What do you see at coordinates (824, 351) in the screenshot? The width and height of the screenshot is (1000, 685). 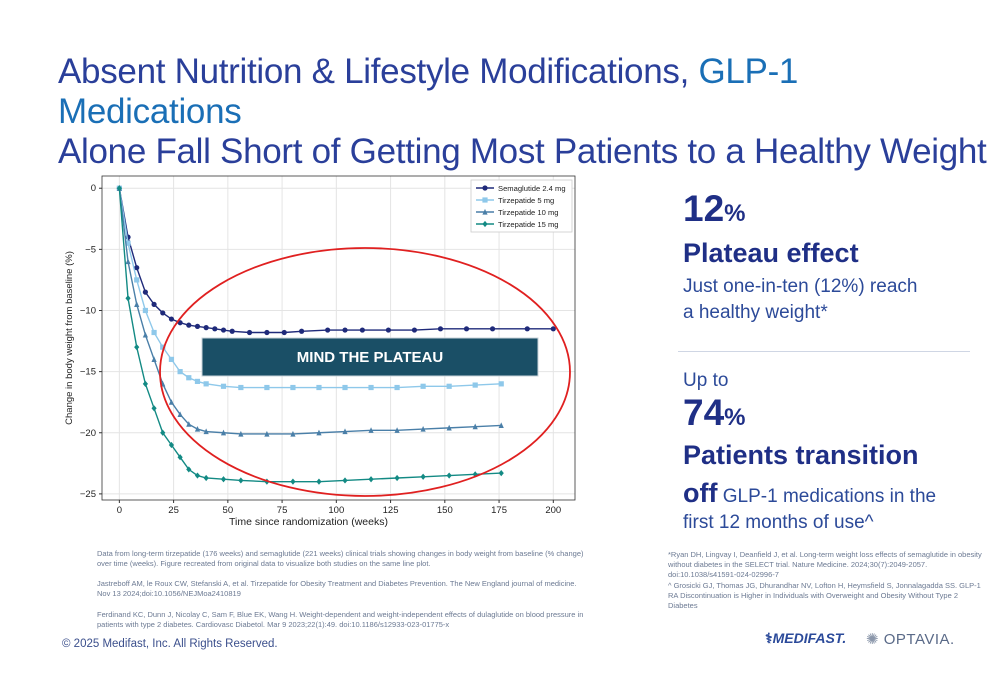 I see `stat-divider` at bounding box center [824, 351].